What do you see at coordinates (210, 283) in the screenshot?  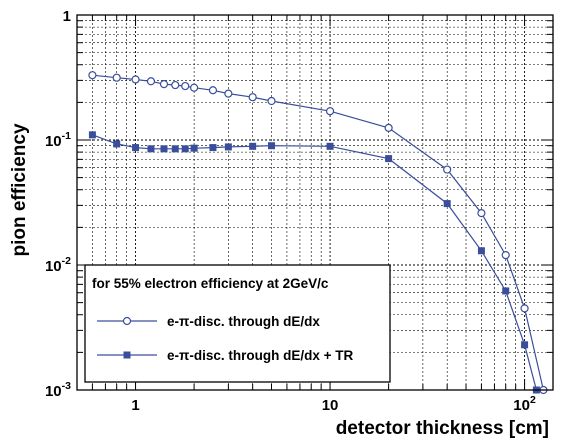 I see `legend-header: for 55% electron efficiency at 2GeV/c` at bounding box center [210, 283].